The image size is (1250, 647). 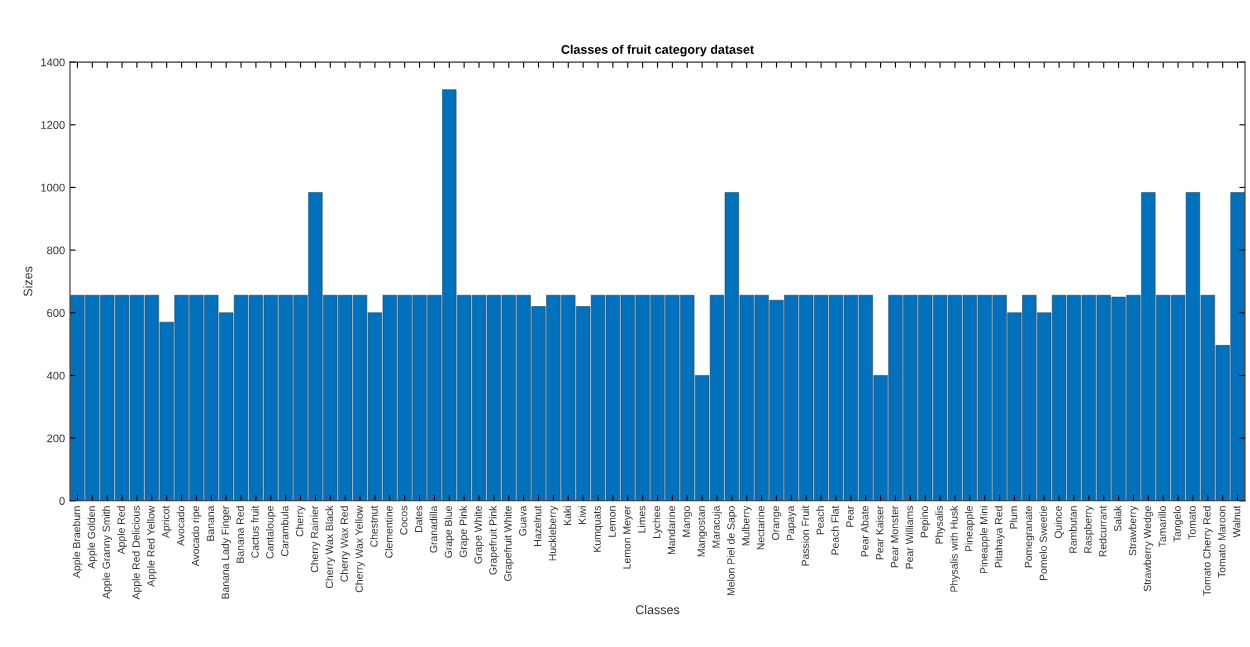 I want to click on x-tick-label: Pomelo Sweetie, so click(x=1043, y=543).